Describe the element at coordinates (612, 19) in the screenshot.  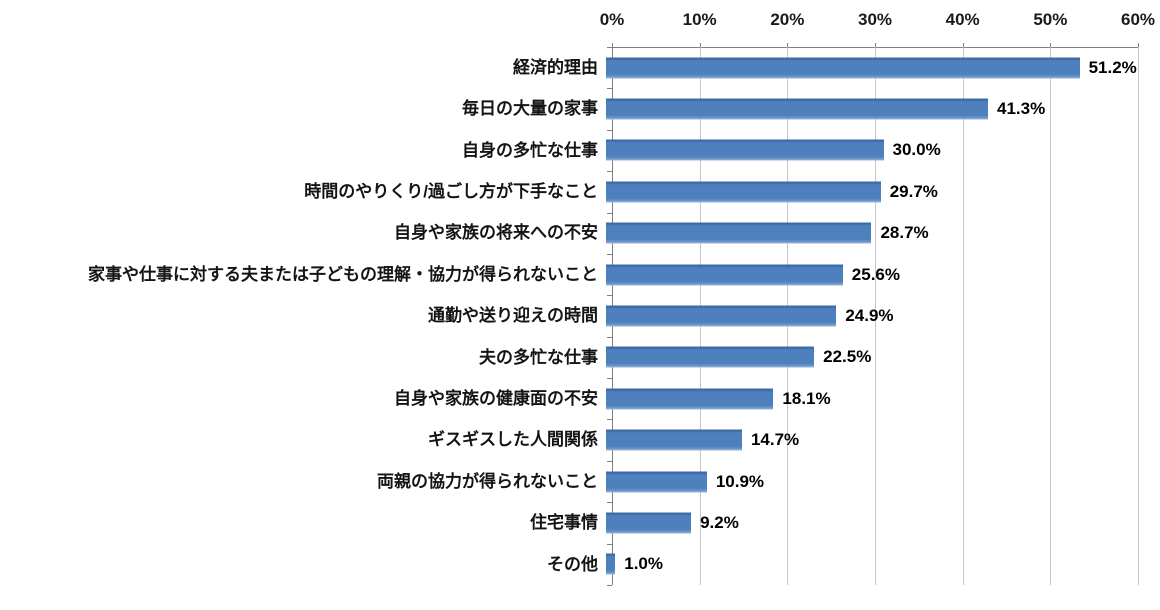
I see `x-axis-tick-label: 0%` at that location.